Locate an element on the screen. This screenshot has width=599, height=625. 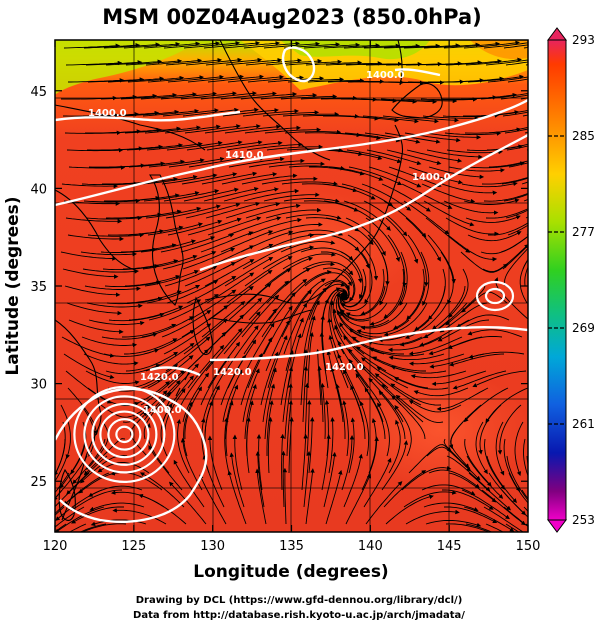
typhoon-ring is located at coordinates (124, 434).